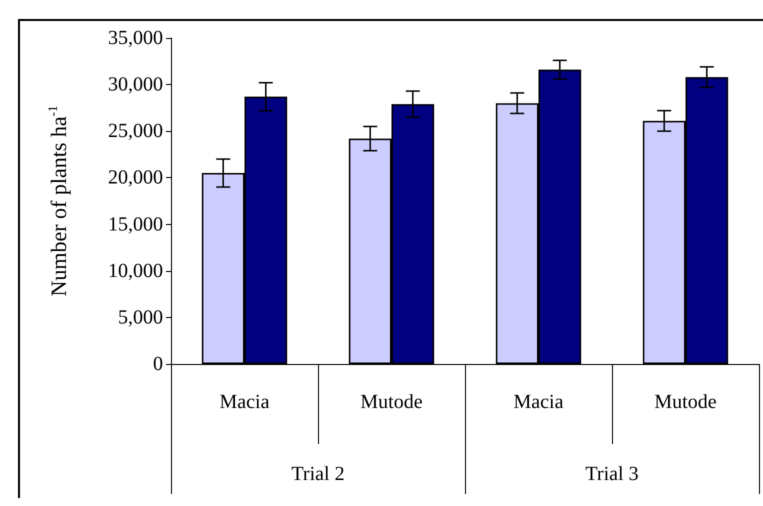  What do you see at coordinates (135, 177) in the screenshot?
I see `y-tick-label: 20,000` at bounding box center [135, 177].